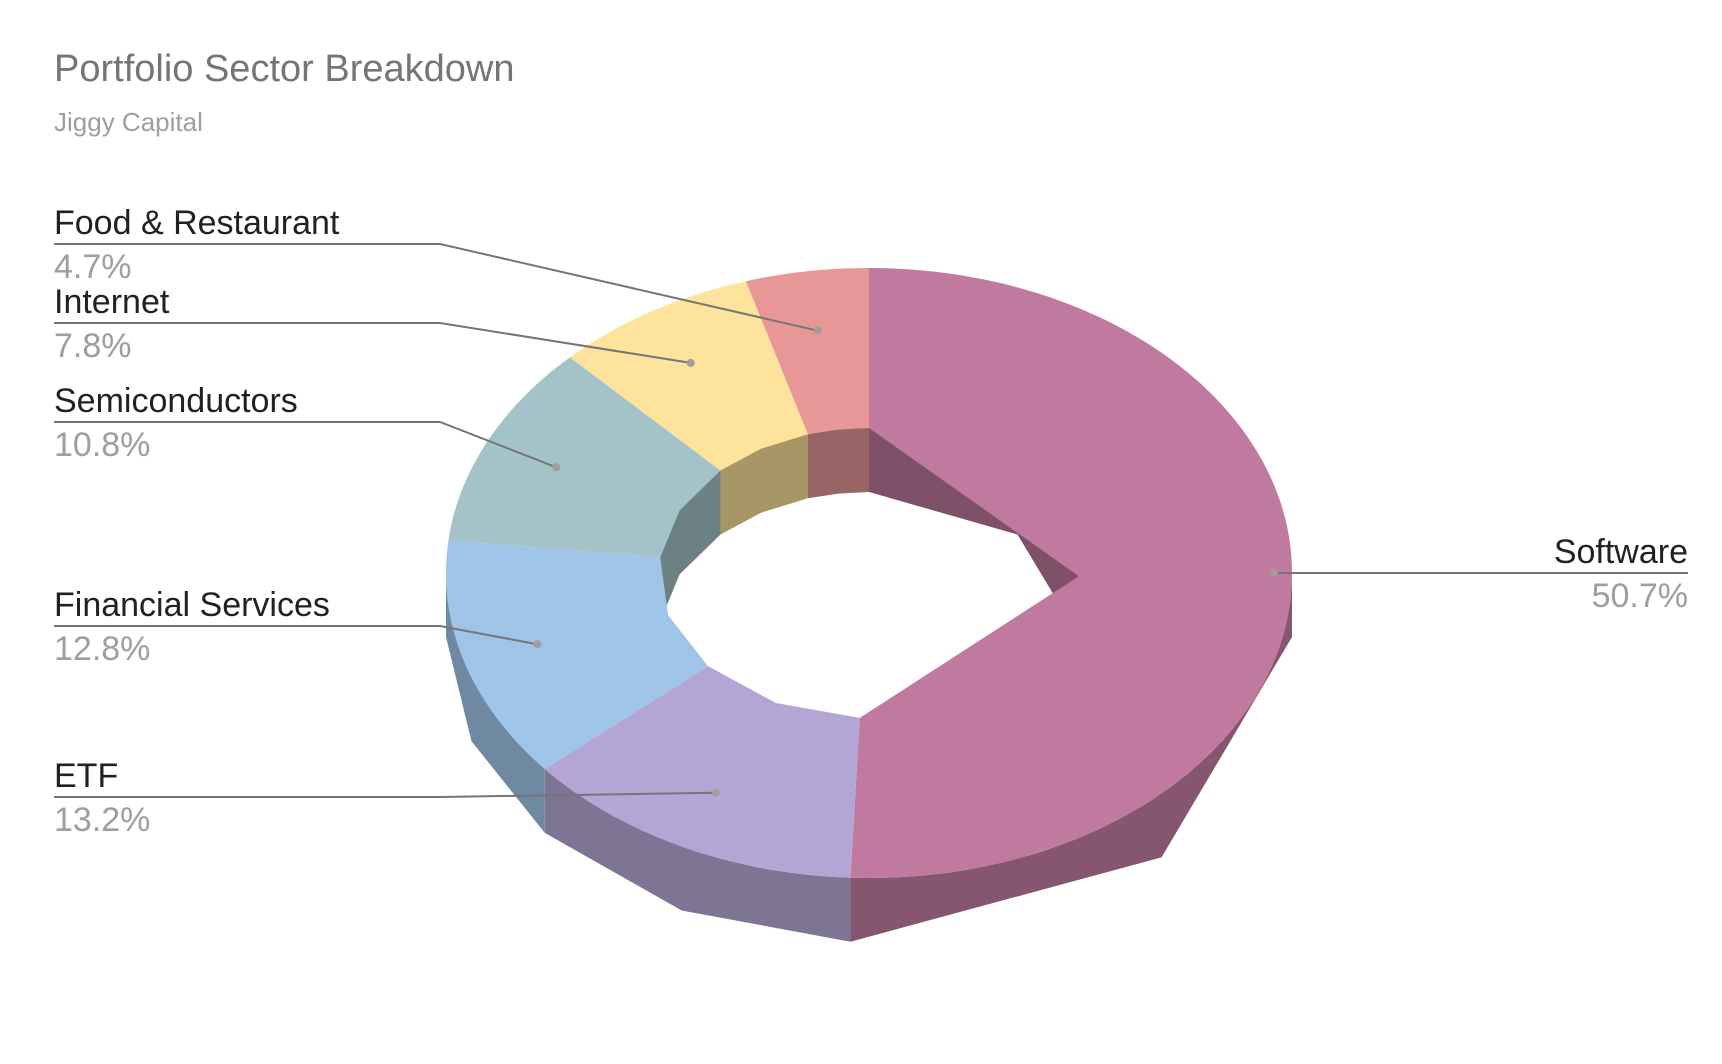 The image size is (1722, 1064). Describe the element at coordinates (102, 820) in the screenshot. I see `slice-value-etf: 13.2%` at that location.